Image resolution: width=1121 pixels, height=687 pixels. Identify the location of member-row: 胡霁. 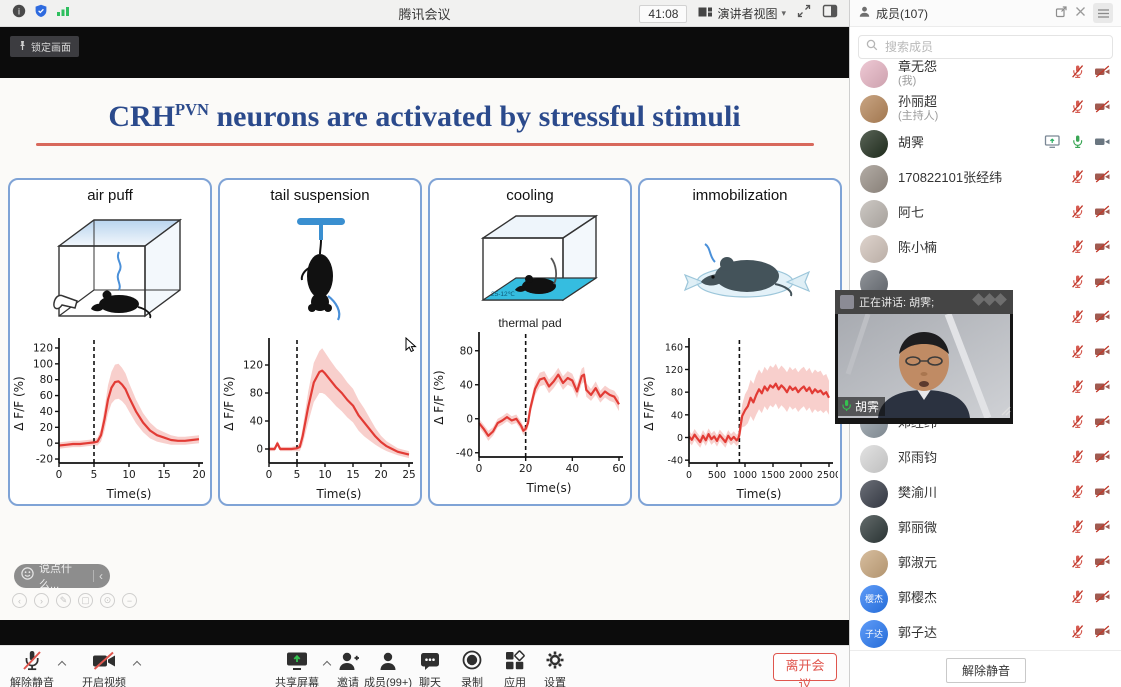
(985, 143).